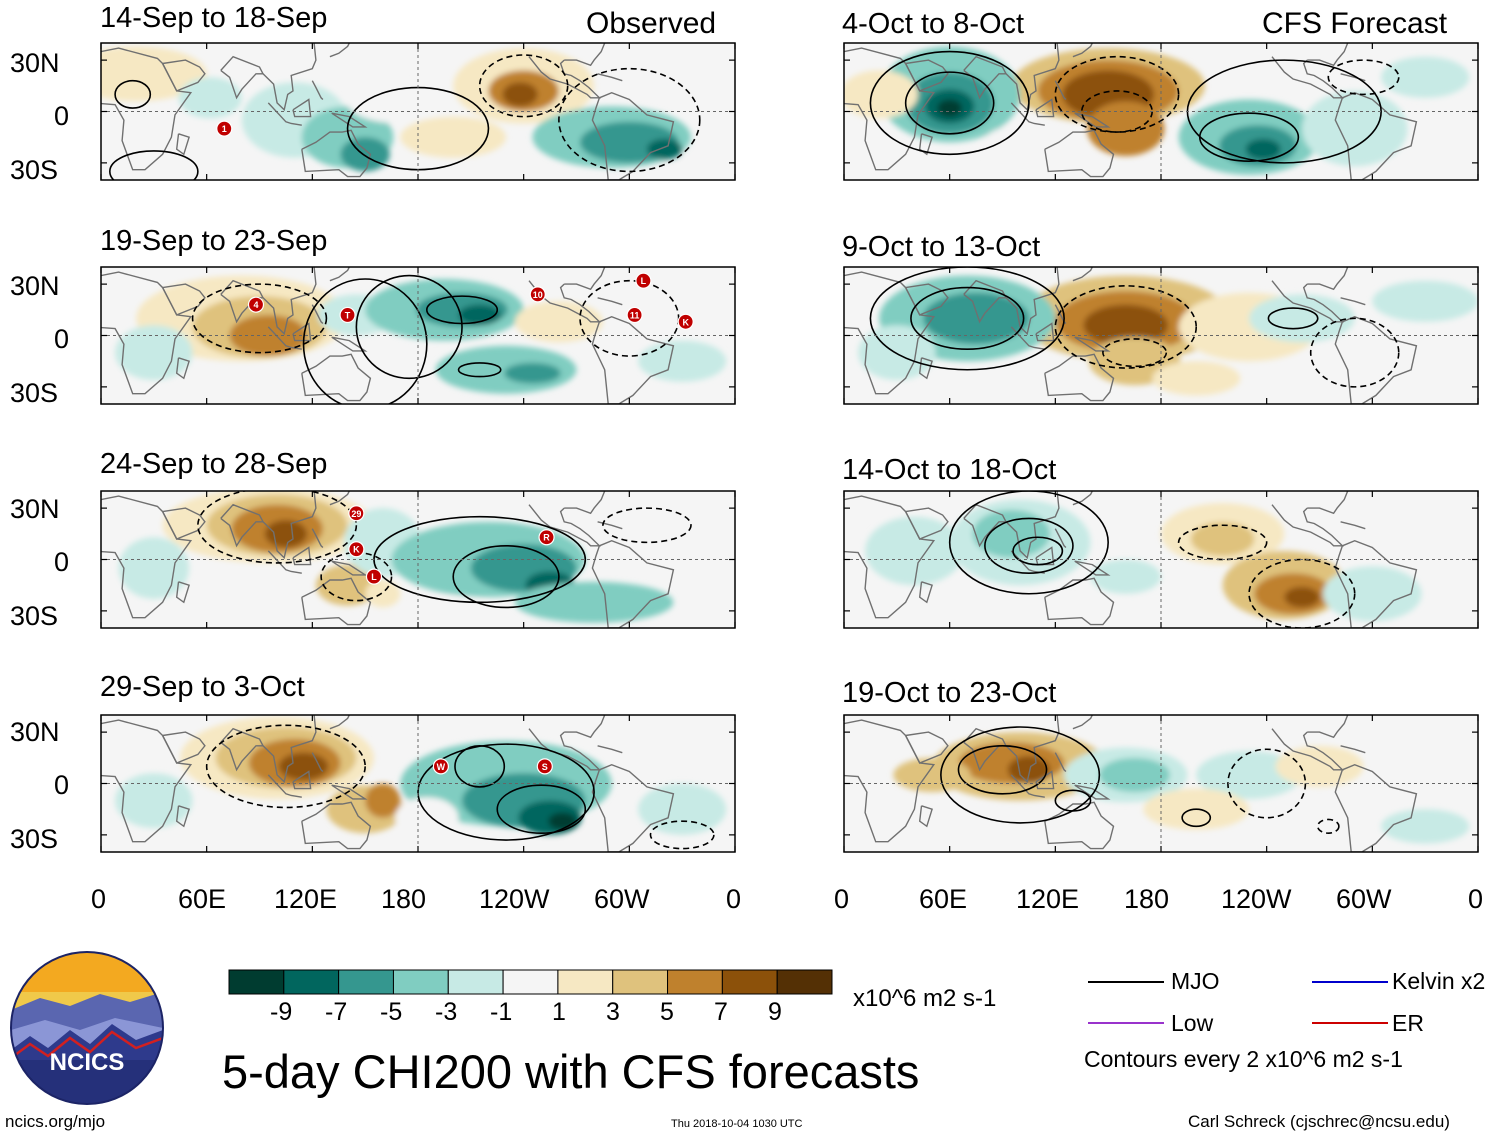 The height and width of the screenshot is (1137, 1510). I want to click on colorbar-tick: 3, so click(613, 1012).